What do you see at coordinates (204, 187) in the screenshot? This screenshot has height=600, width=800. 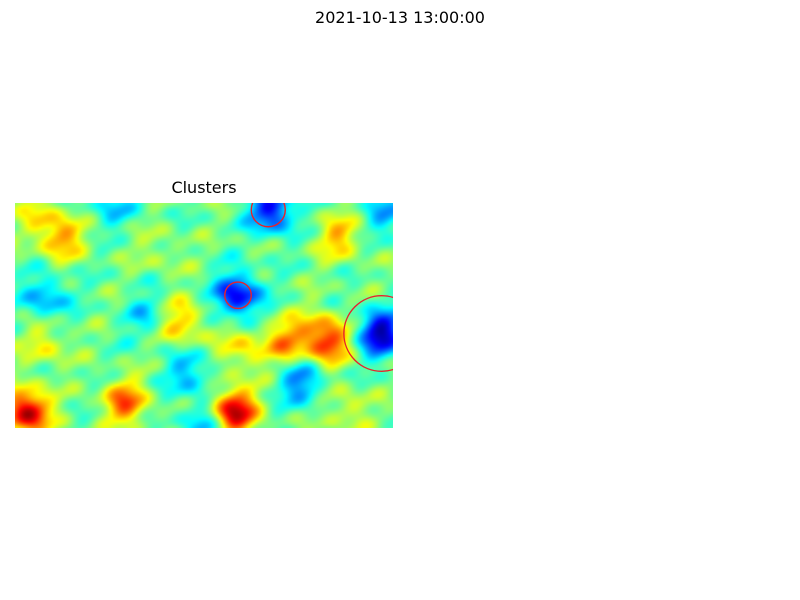 I see `chart-title: Clusters` at bounding box center [204, 187].